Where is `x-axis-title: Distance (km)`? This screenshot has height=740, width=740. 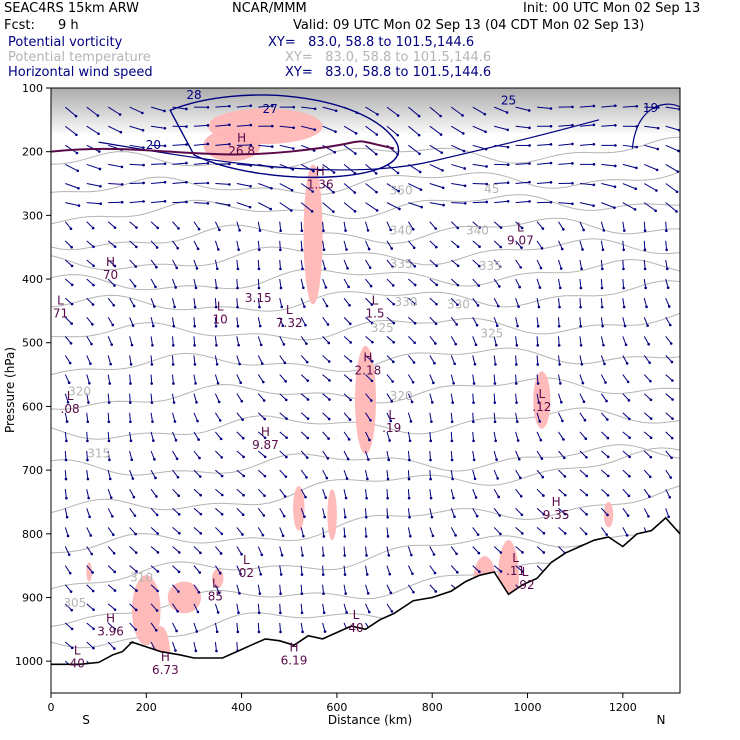
x-axis-title: Distance (km) is located at coordinates (370, 720).